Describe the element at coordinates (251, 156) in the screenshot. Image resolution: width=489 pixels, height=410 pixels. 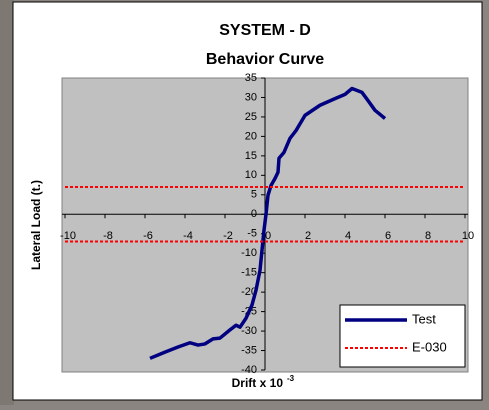
I see `y-tick-label: 15` at that location.